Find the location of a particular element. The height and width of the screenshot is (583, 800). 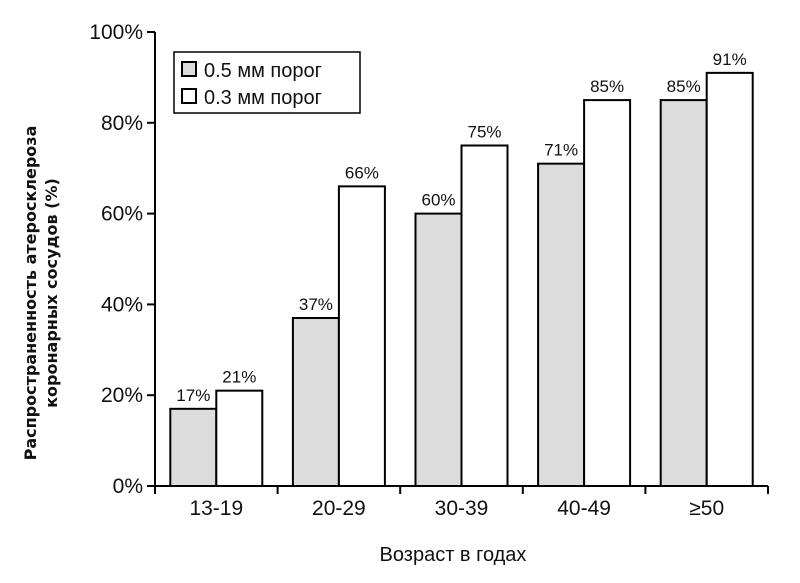

data-label-series-1: 85% is located at coordinates (684, 86).